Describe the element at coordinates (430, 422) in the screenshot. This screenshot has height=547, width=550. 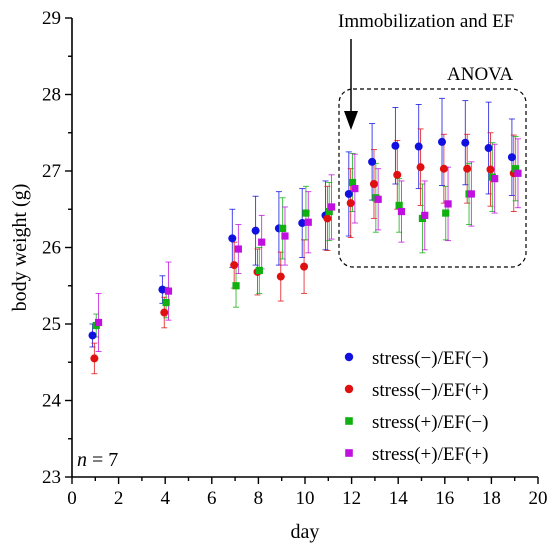
I see `legend-label: stress(+)/EF(−)` at that location.